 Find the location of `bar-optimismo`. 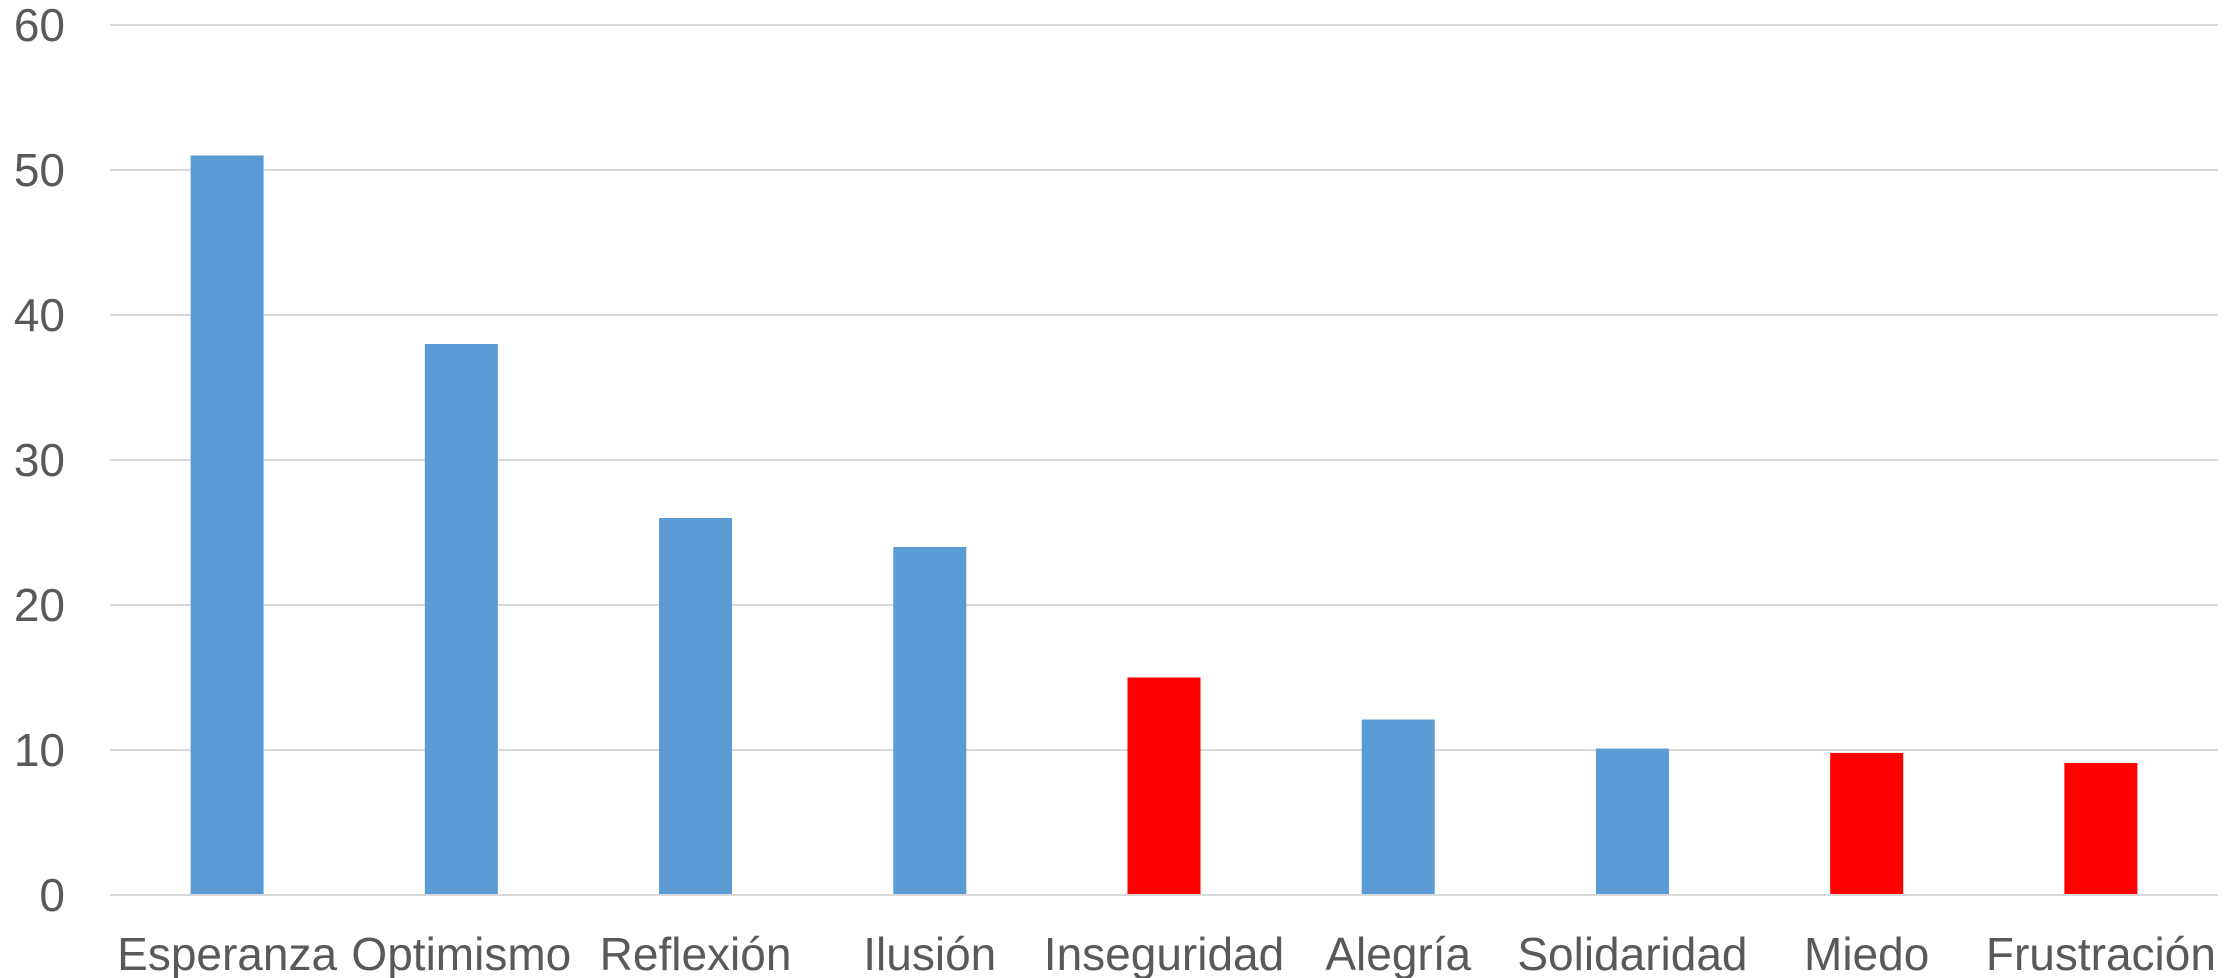

bar-optimismo is located at coordinates (461, 619).